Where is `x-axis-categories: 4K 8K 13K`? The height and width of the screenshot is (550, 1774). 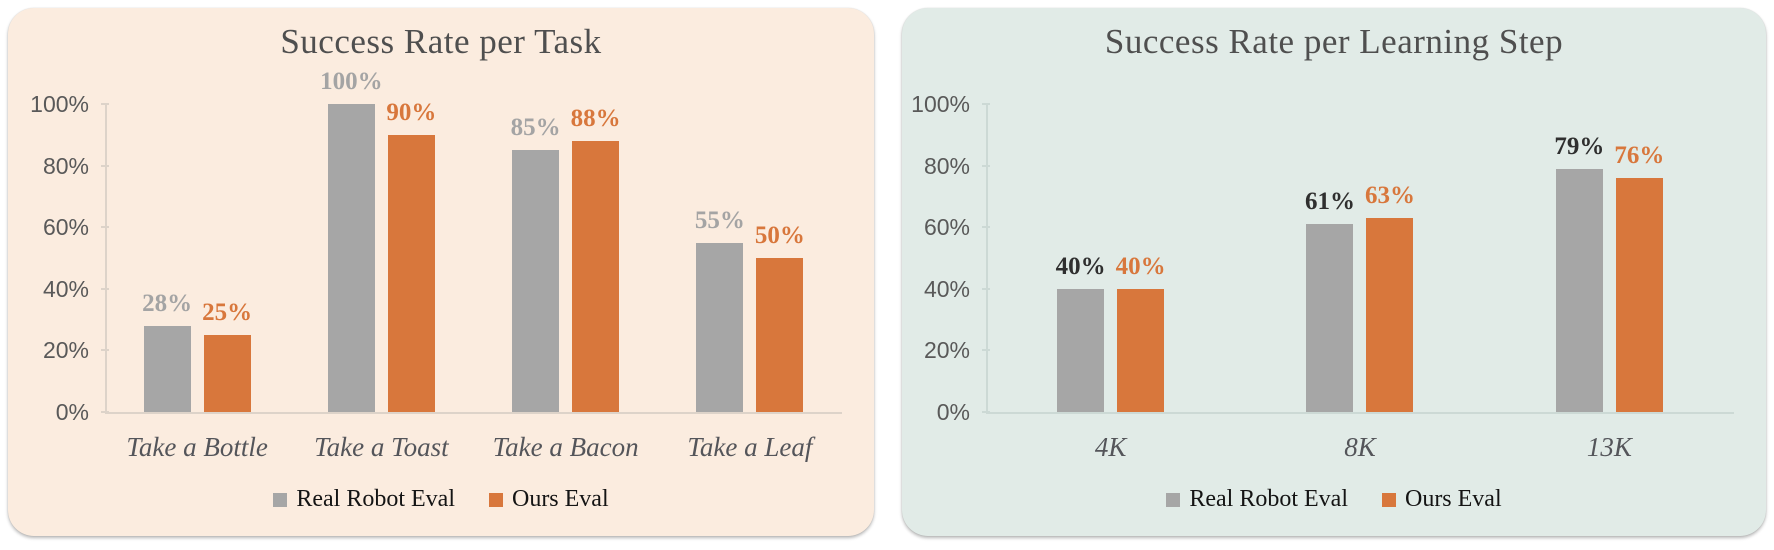
x-axis-categories: 4K 8K 13K is located at coordinates (1360, 447).